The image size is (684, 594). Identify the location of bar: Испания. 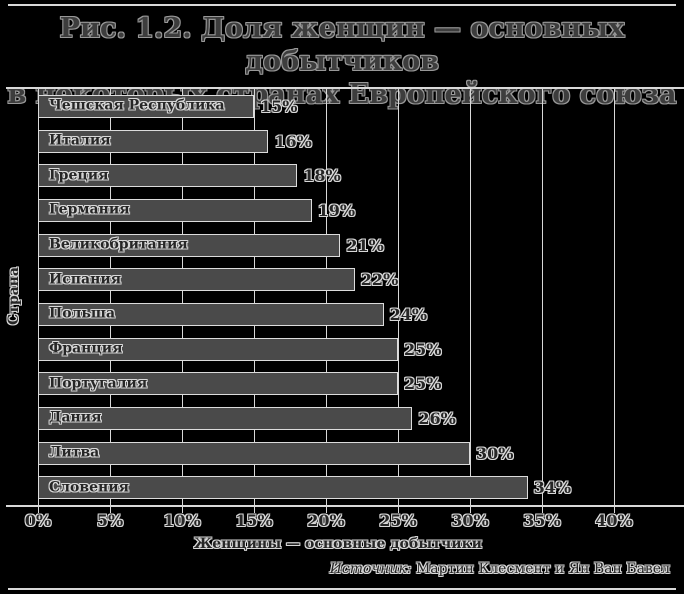
(196, 280).